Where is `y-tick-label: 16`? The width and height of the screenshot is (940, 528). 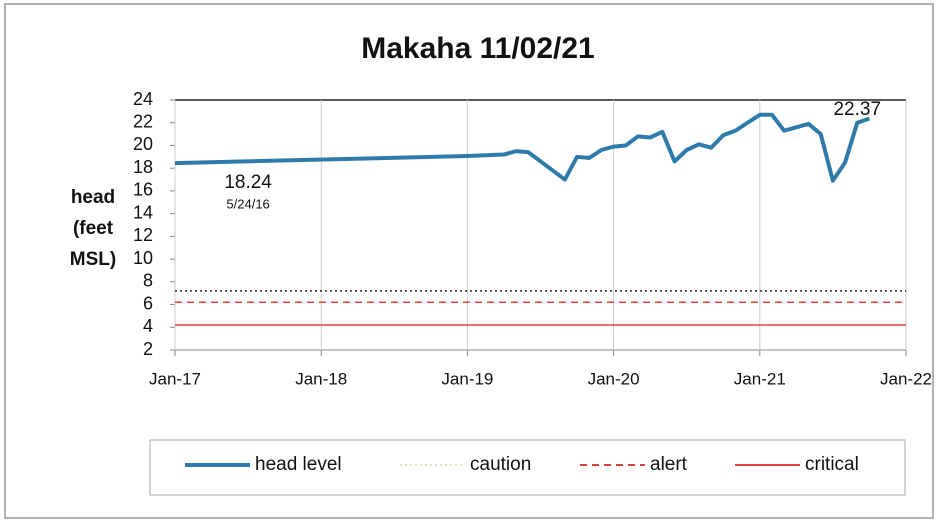 y-tick-label: 16 is located at coordinates (143, 190).